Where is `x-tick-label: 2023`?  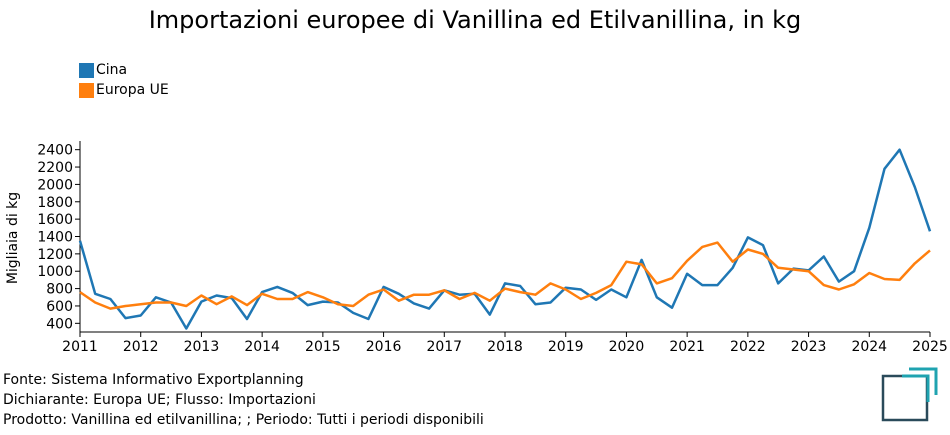 x-tick-label: 2023 is located at coordinates (809, 347).